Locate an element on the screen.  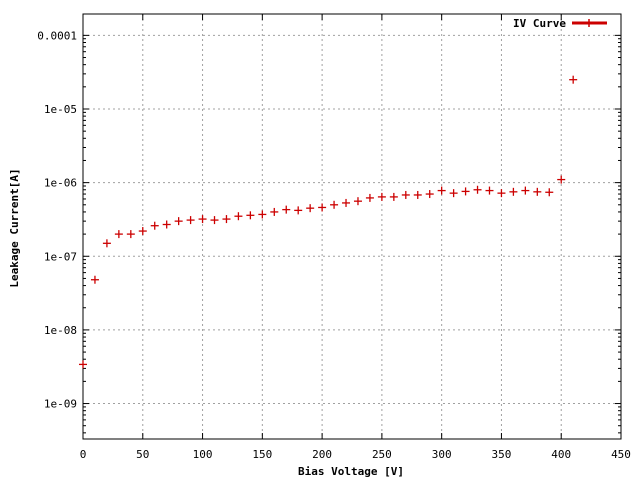
x-tick-label: 450 is located at coordinates (621, 454).